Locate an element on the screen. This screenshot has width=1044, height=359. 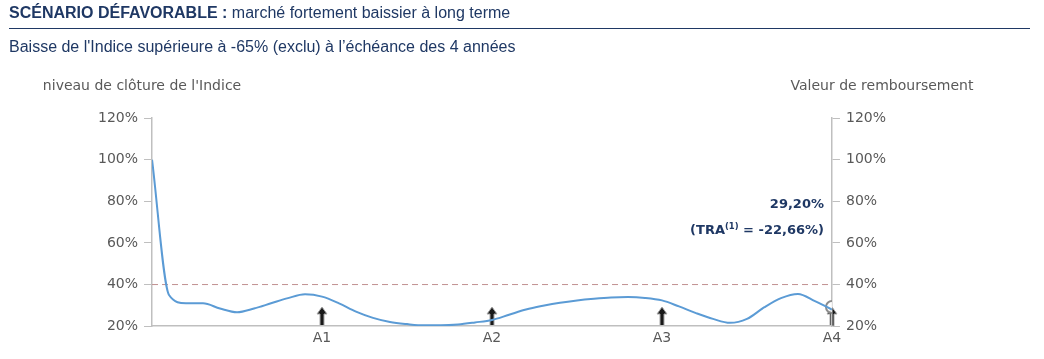
annotation: 29,20% is located at coordinates (796, 203).